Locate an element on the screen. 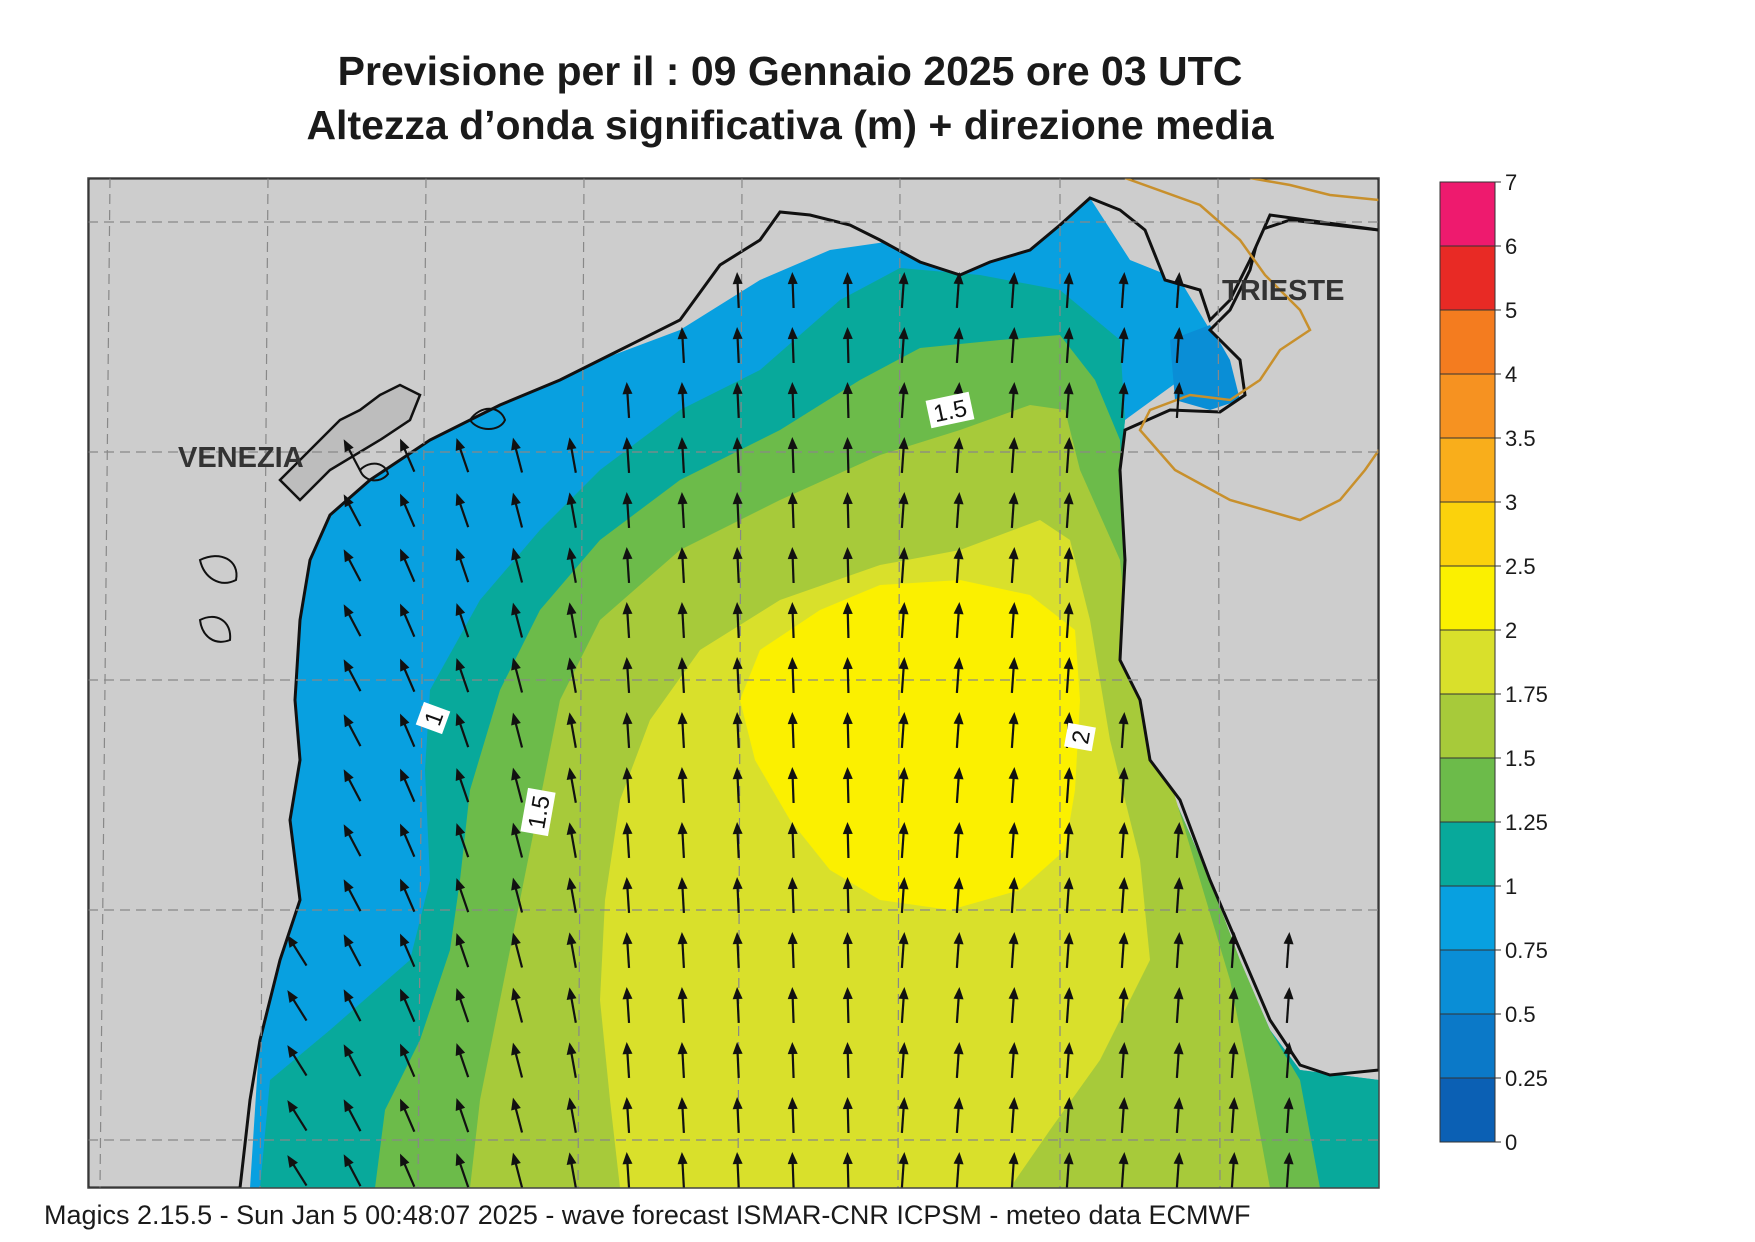 This screenshot has width=1755, height=1242. legend-tick-label: 6 is located at coordinates (1511, 246).